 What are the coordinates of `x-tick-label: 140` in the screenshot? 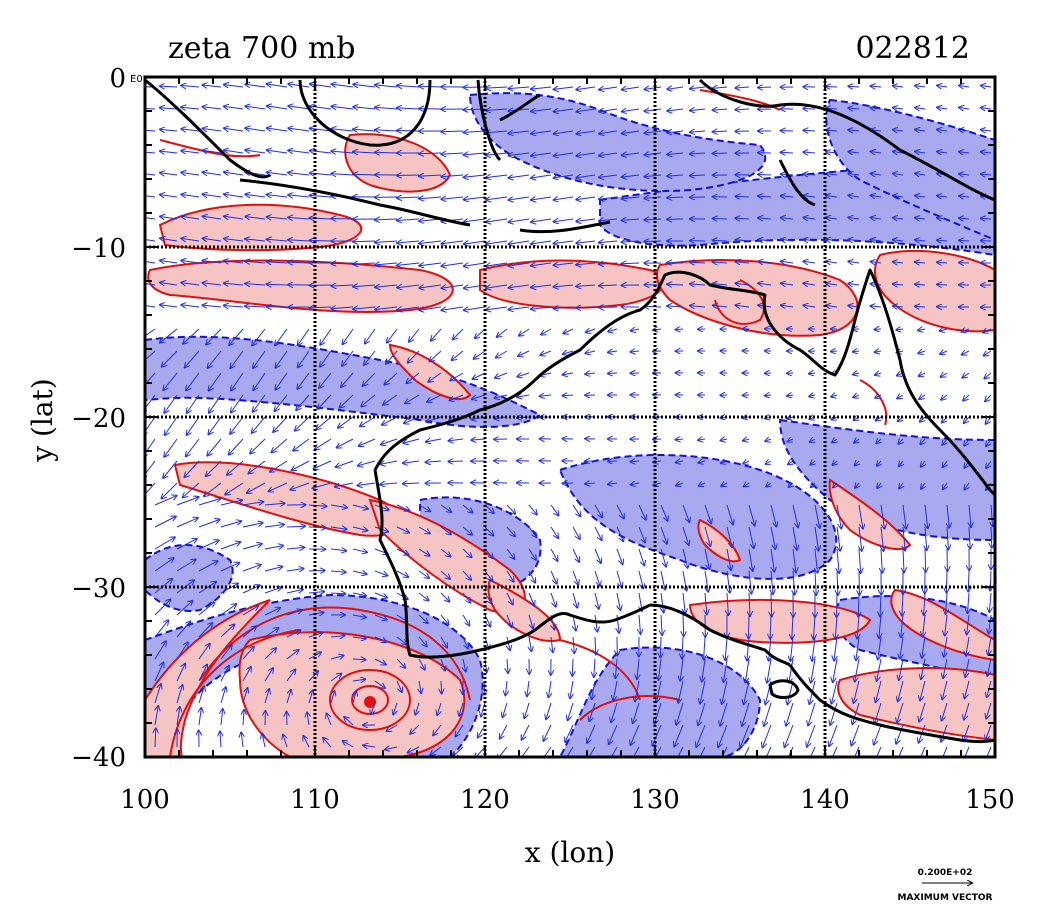 It's located at (825, 800).